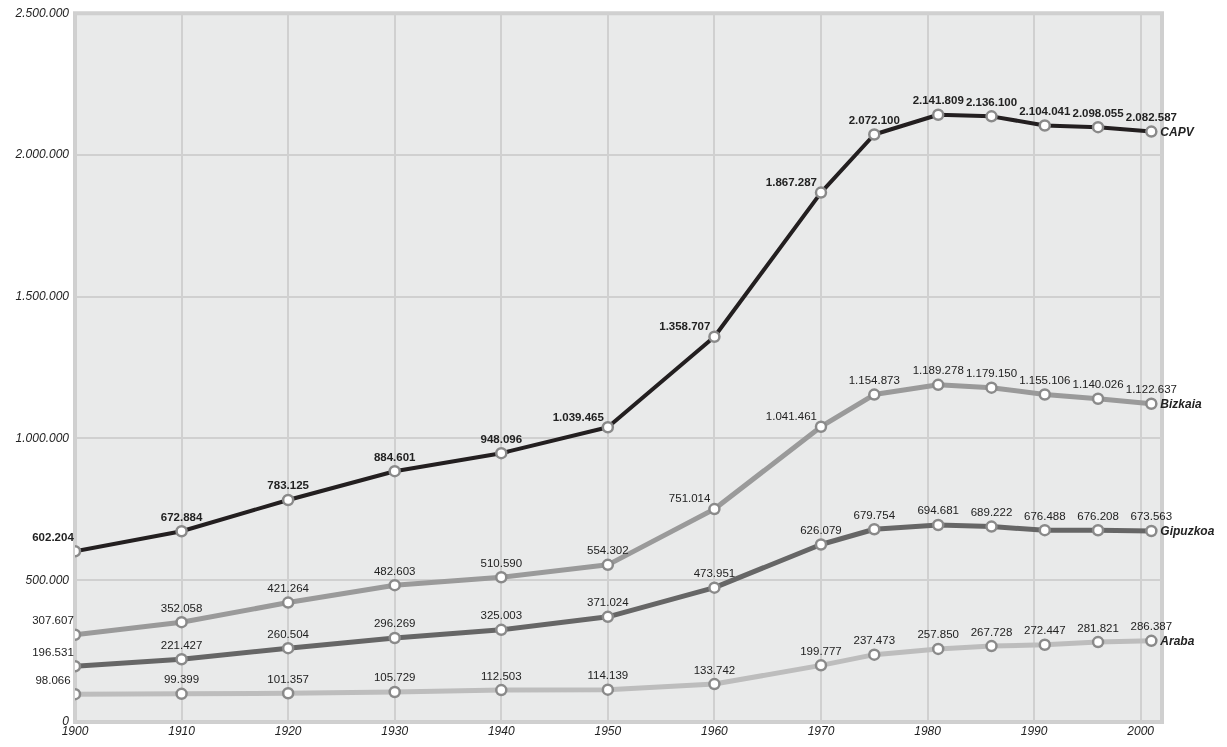  Describe the element at coordinates (1151, 516) in the screenshot. I see `data-label: 673.563` at that location.